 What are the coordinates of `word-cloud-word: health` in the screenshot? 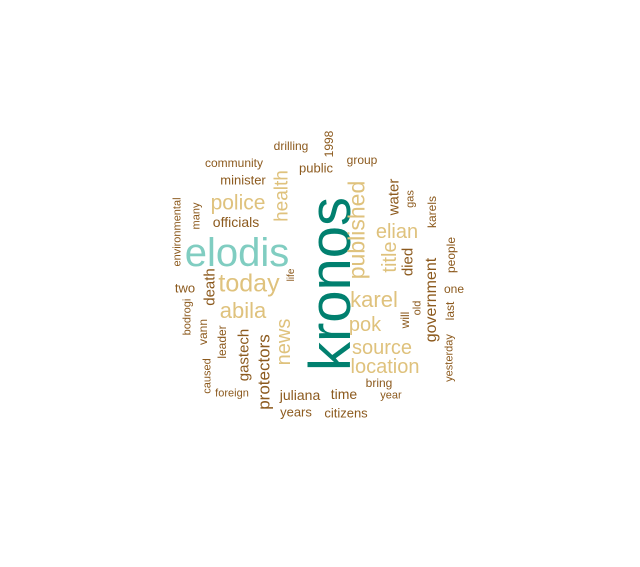 It's located at (282, 196).